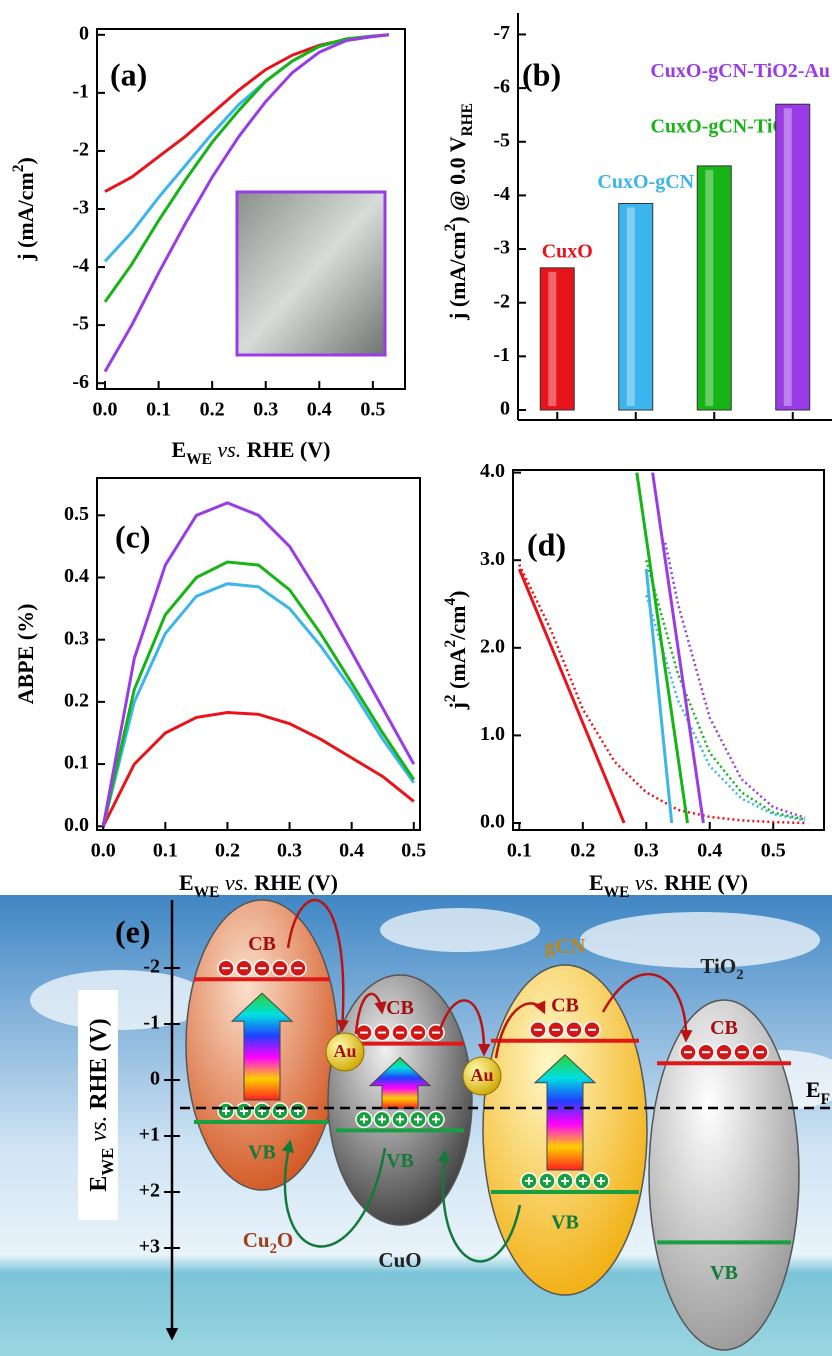 The image size is (832, 1356). What do you see at coordinates (226, 449) in the screenshot?
I see `x-axis-label-part: vs.` at bounding box center [226, 449].